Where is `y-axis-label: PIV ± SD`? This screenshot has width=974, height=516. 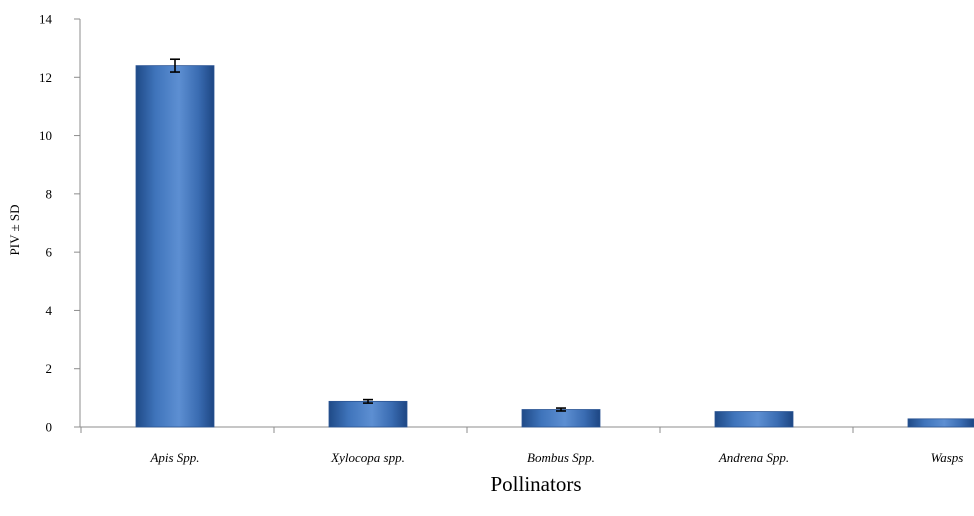
y-axis-label: PIV ± SD is located at coordinates (14, 230).